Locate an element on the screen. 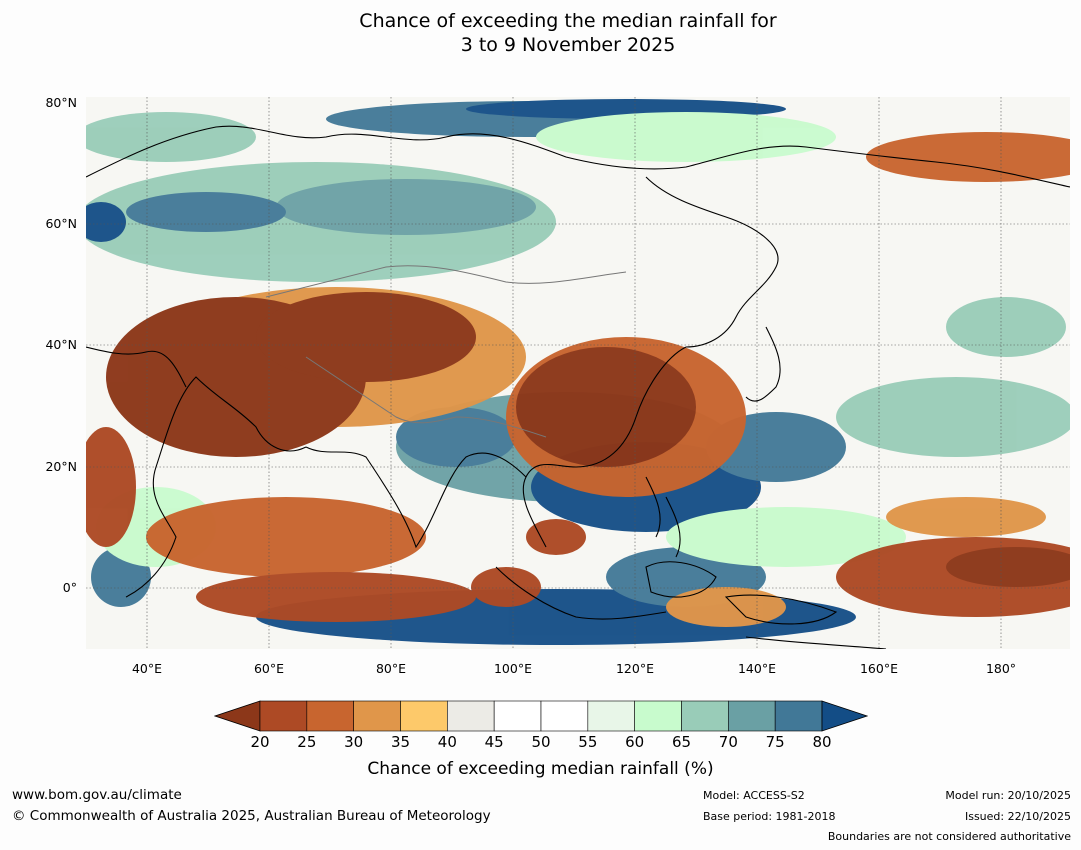  country-borders is located at coordinates (446, 351).